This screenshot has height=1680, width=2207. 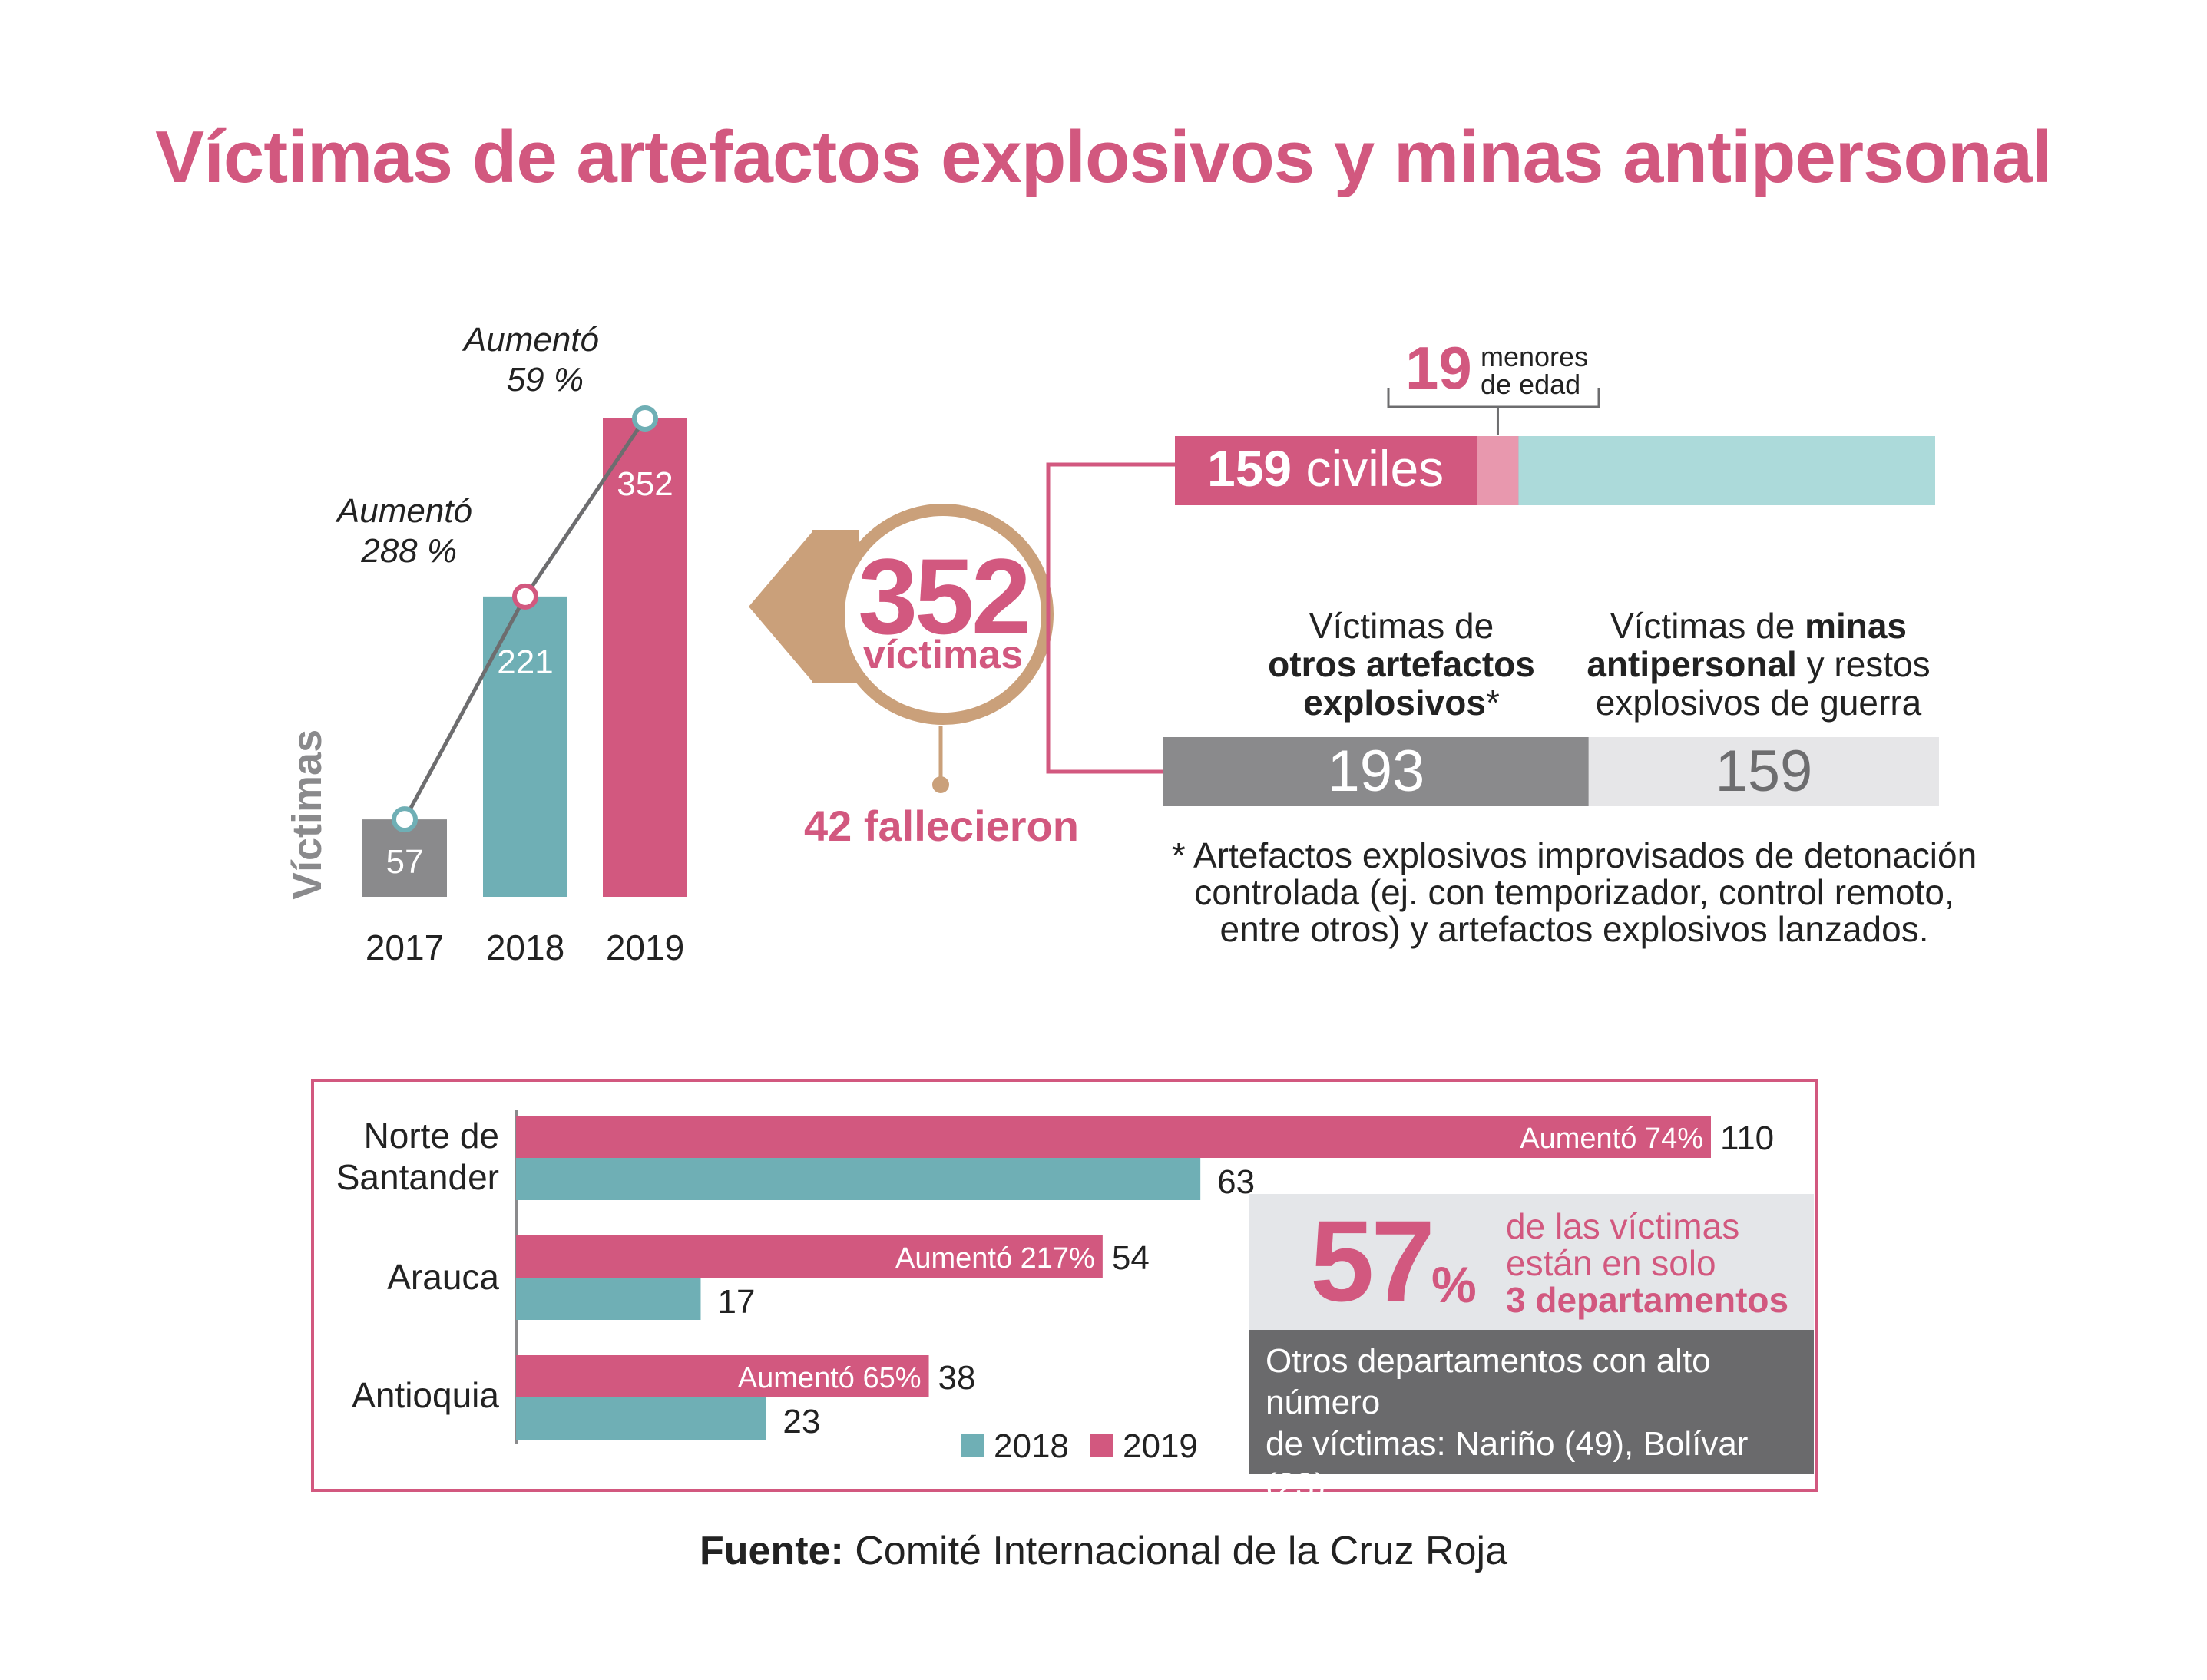 What do you see at coordinates (417, 1177) in the screenshot?
I see `dept-label-norte-line-2: Santander` at bounding box center [417, 1177].